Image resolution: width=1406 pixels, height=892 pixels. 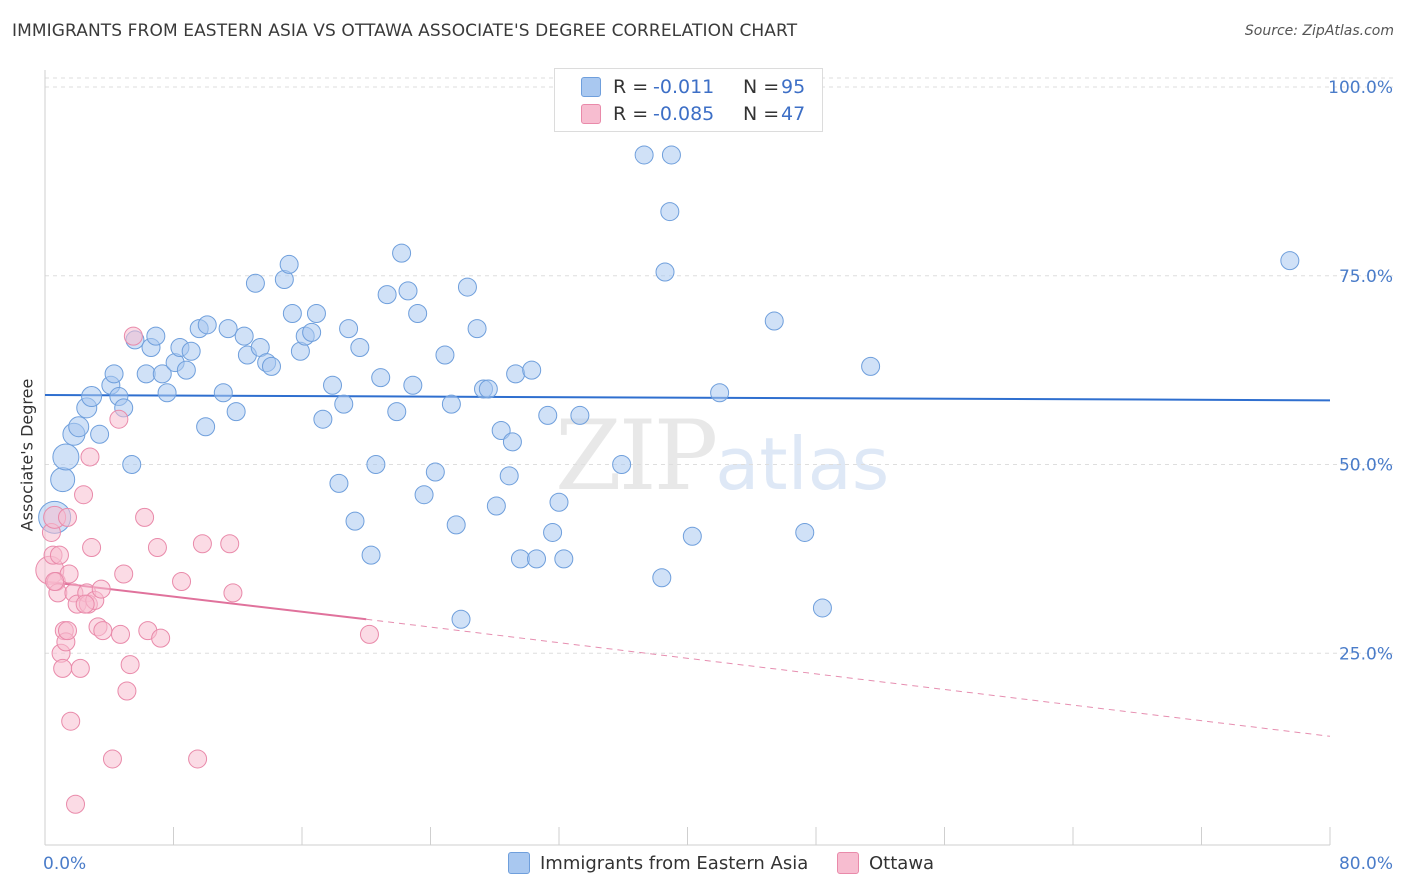 What do you see at coordinates (591, 87) in the screenshot?
I see `legend-swatch-eastern-asia` at bounding box center [591, 87].